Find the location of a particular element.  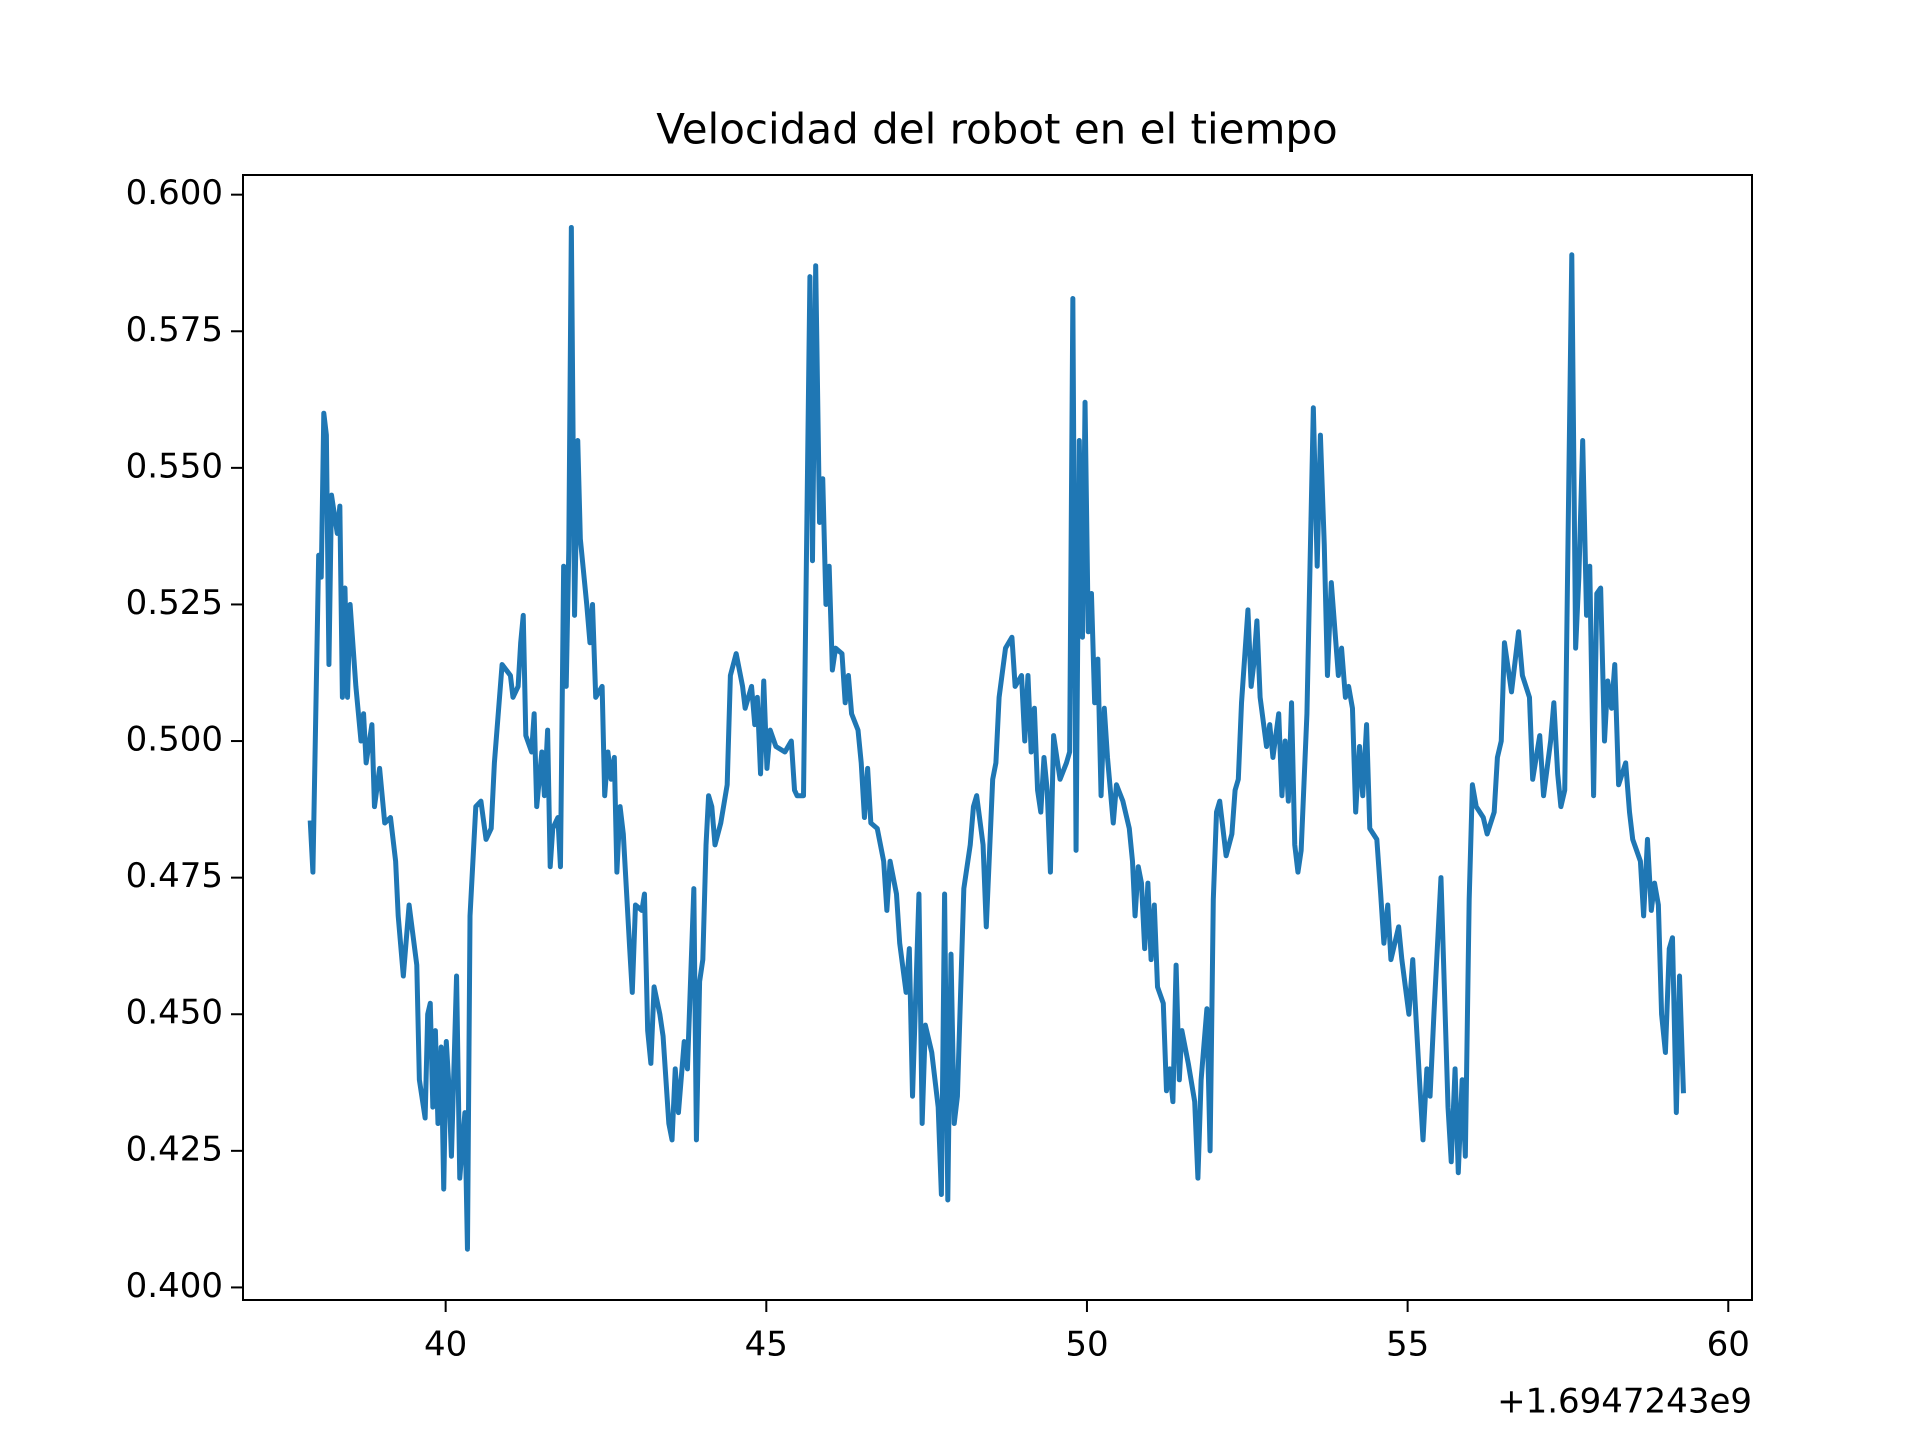

y-tick-label: 0.500 is located at coordinates (174, 740).